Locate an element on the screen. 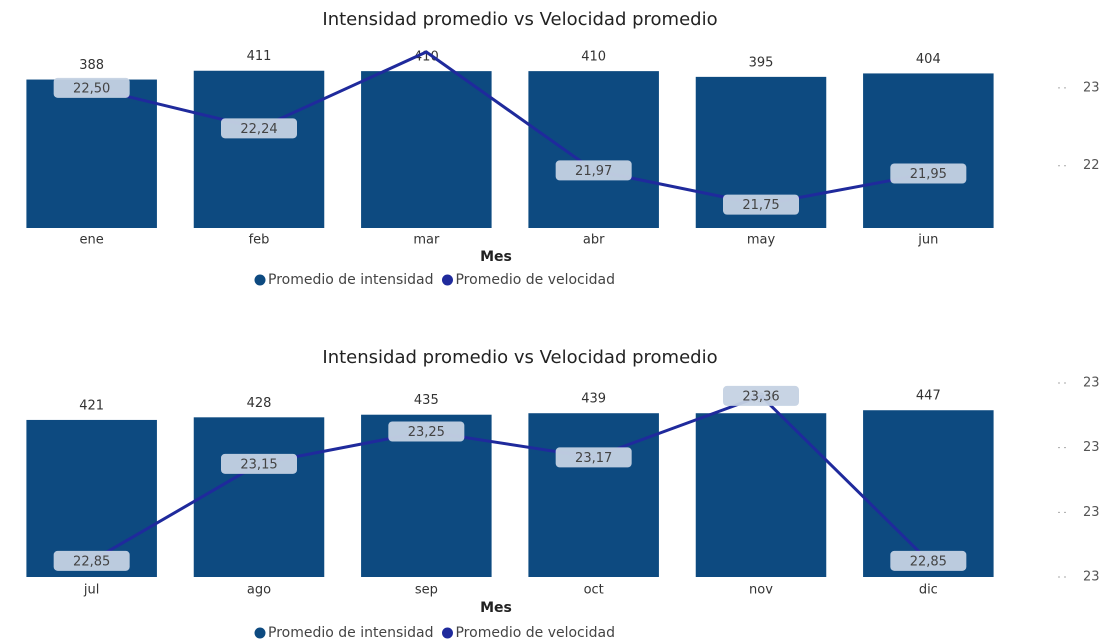 The height and width of the screenshot is (644, 1108). line-value-label: 23,15 is located at coordinates (258, 464).